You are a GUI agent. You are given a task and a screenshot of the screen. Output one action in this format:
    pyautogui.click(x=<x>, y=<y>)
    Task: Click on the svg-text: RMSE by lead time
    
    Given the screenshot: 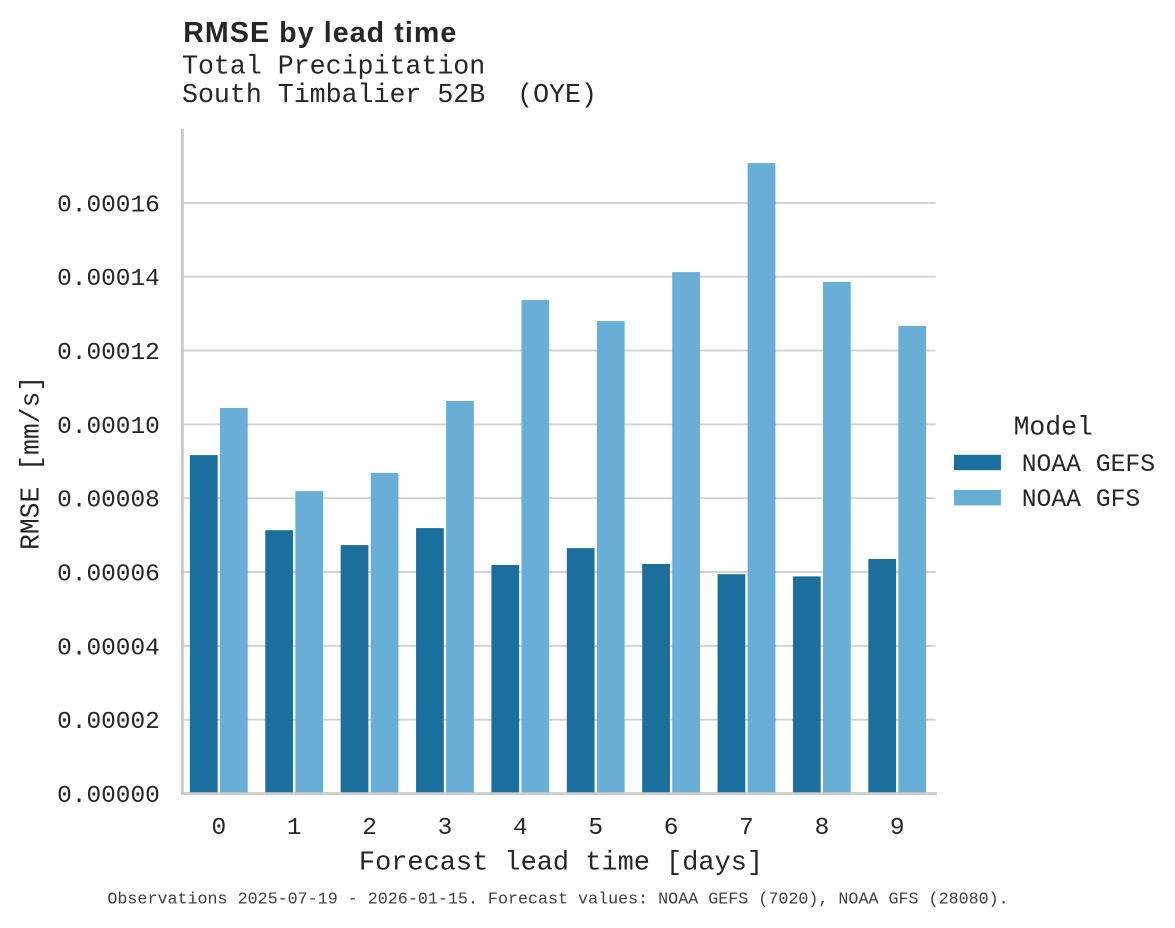 What is the action you would take?
    pyautogui.click(x=320, y=33)
    